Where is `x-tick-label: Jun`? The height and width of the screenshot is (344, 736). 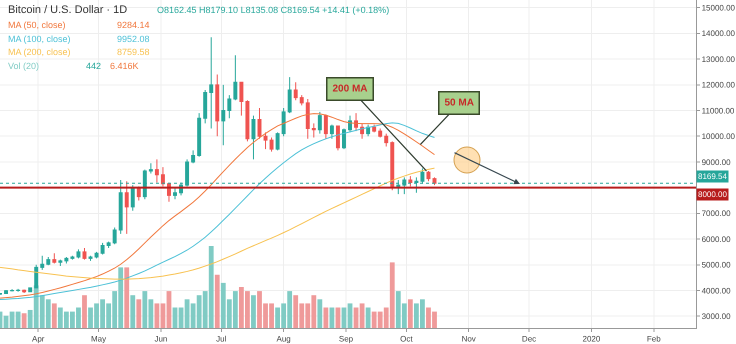 x-tick-label: Jun is located at coordinates (161, 339).